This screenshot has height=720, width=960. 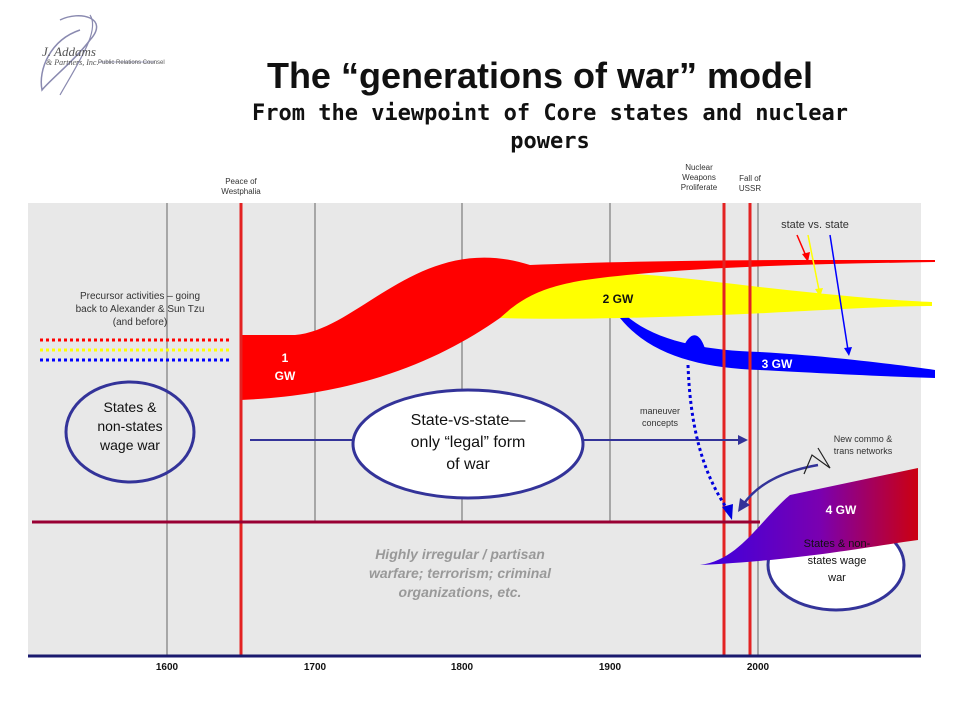 I want to click on gw3-label: 3 GW, so click(x=777, y=364).